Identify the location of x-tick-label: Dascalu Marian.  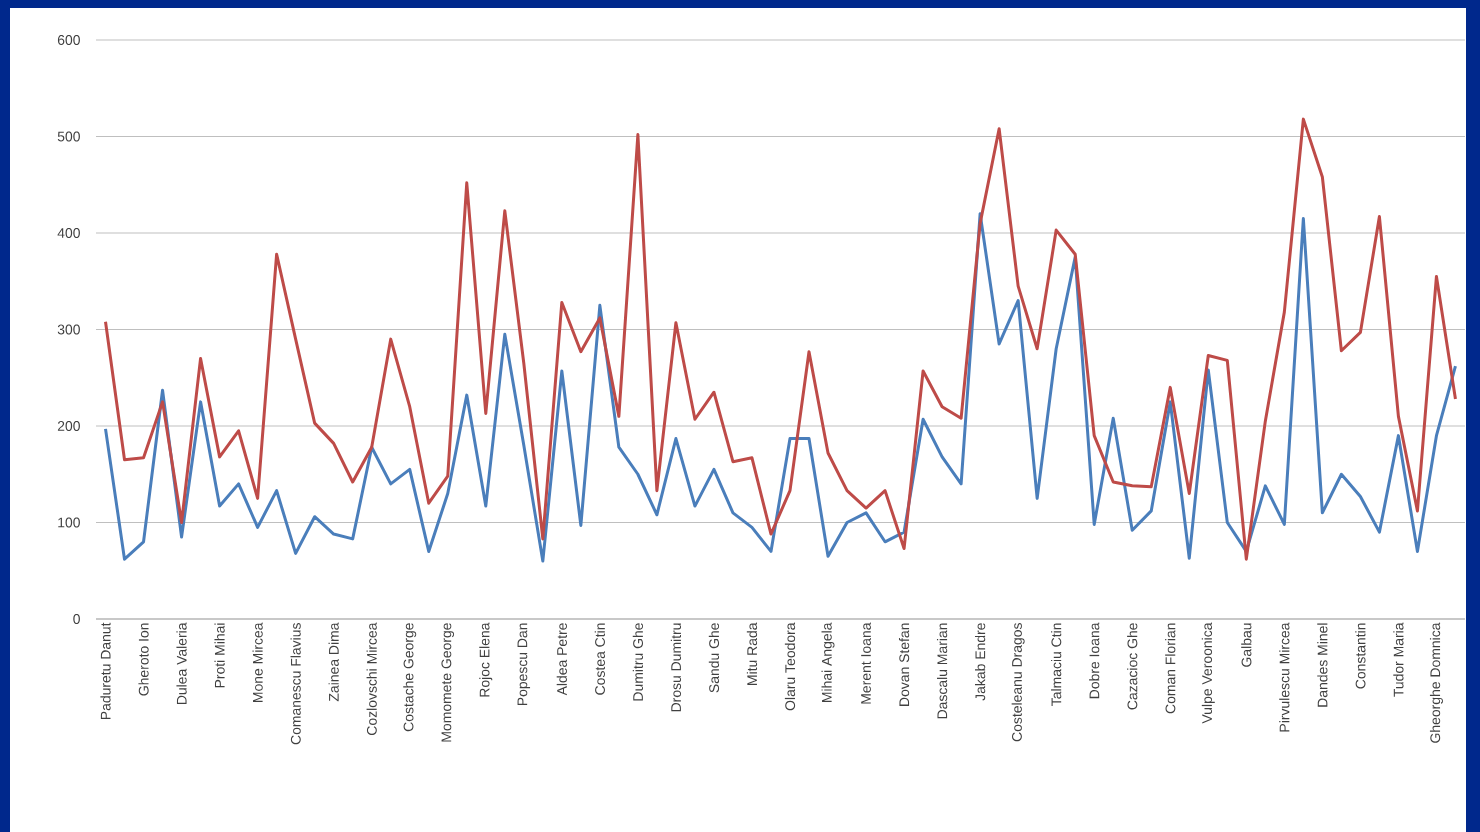
(942, 671).